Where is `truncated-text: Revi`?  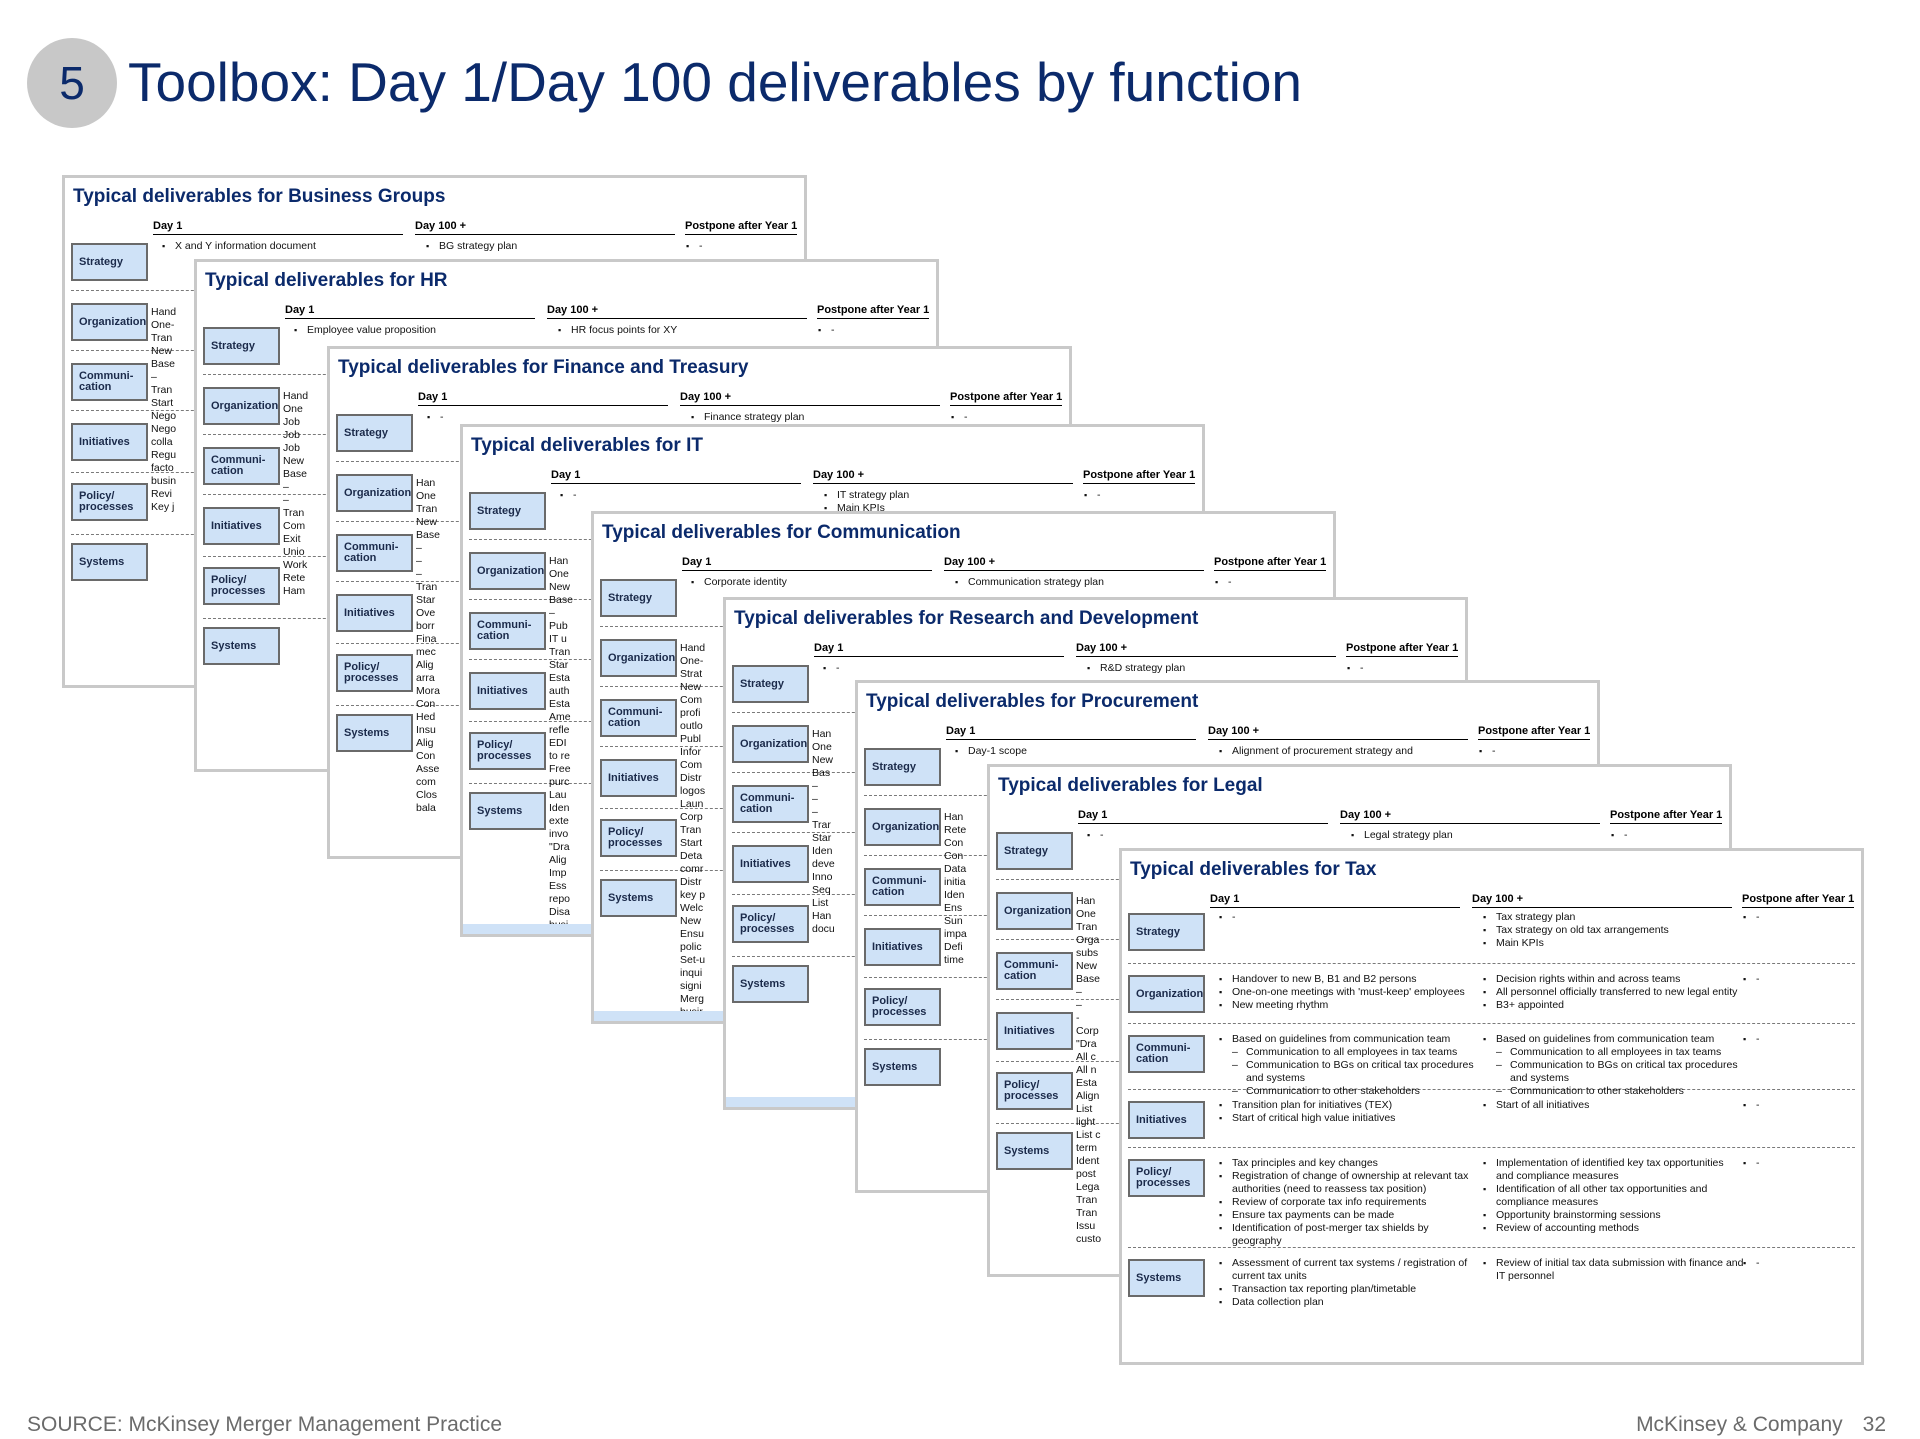 truncated-text: Revi is located at coordinates (162, 494).